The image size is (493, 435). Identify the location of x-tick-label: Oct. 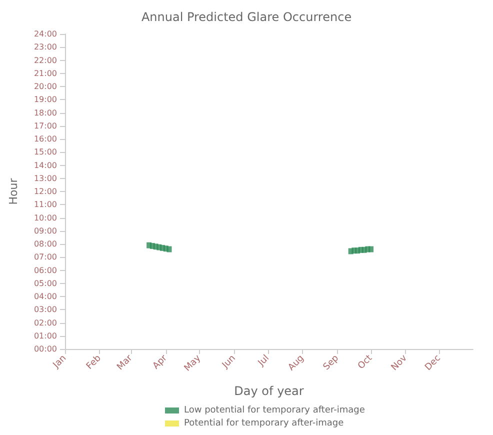
(365, 362).